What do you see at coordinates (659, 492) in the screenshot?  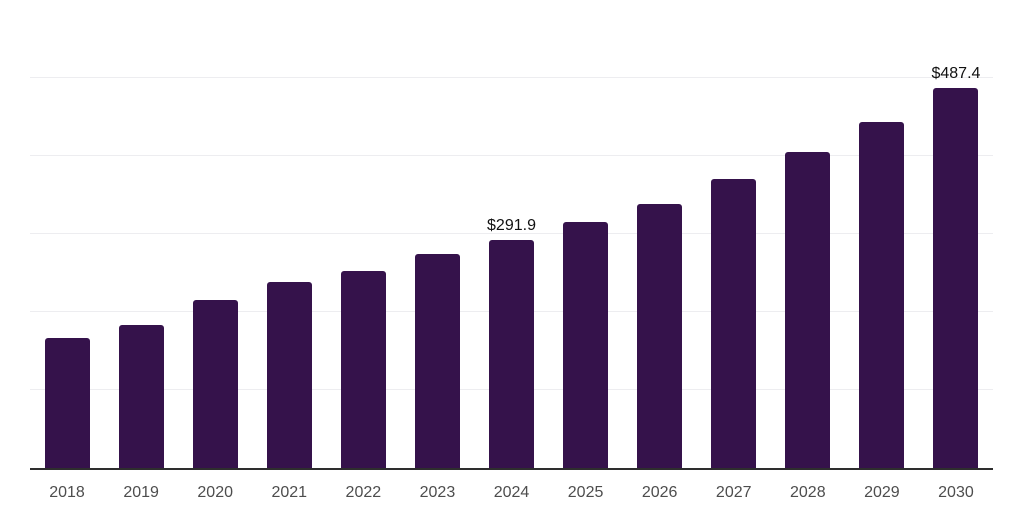 I see `x-tick-label-2026: 2026` at bounding box center [659, 492].